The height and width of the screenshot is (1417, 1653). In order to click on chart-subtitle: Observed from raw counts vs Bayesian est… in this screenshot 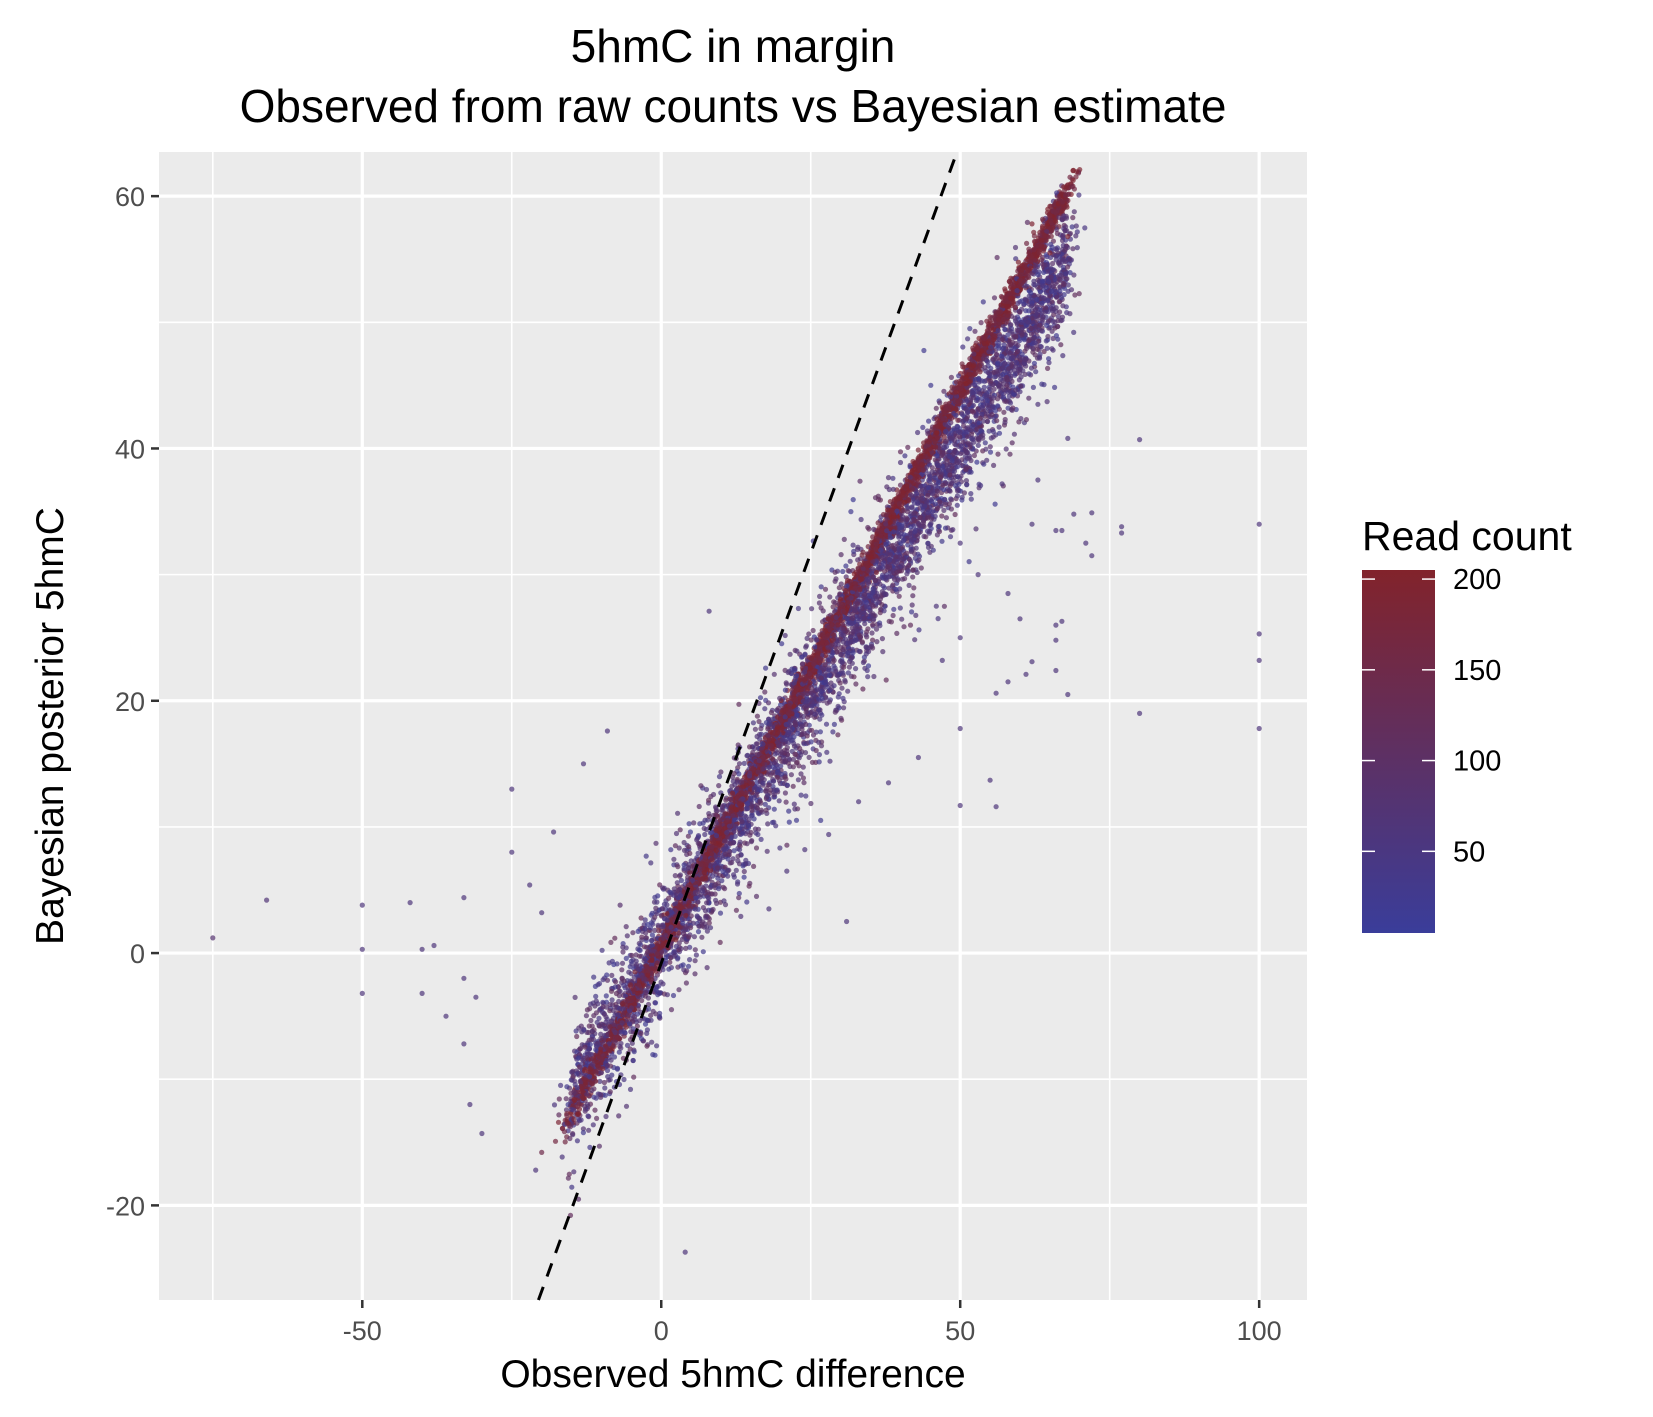, I will do `click(733, 106)`.